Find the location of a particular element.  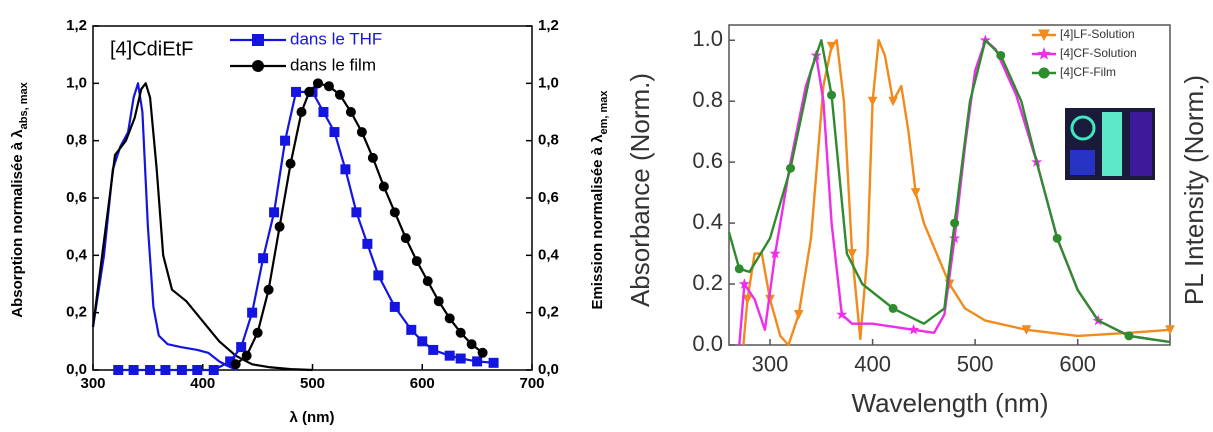

y2-axis-label: PL Intensity (Norm.) is located at coordinates (1194, 190).